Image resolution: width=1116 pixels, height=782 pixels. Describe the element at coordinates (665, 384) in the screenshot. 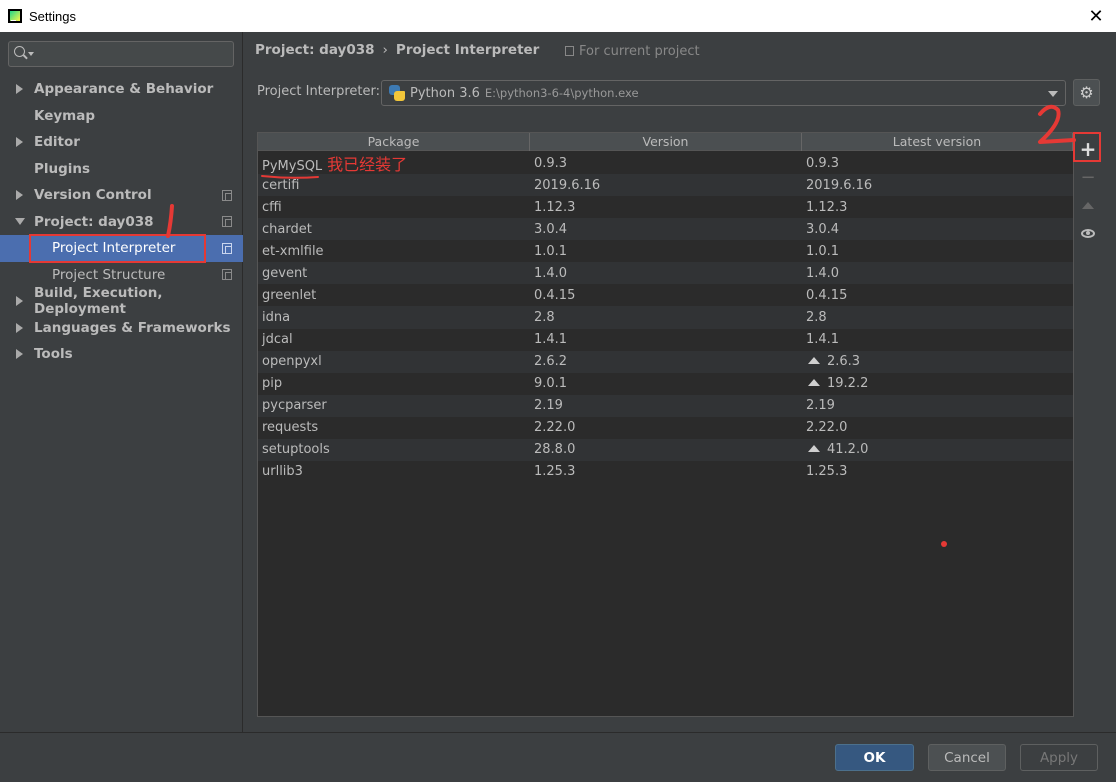

I see `table-row: pip 9.0.1 19.2.2` at that location.